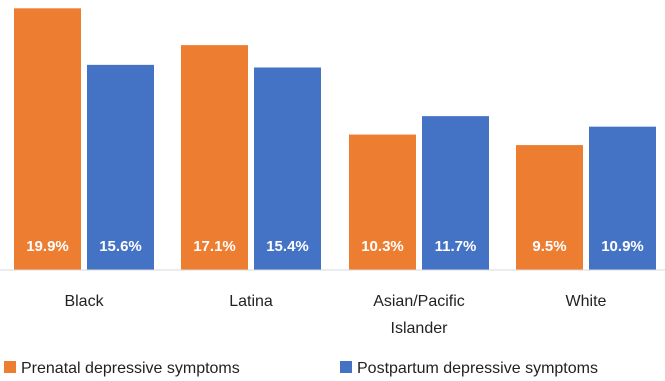 The image size is (665, 381). What do you see at coordinates (287, 246) in the screenshot?
I see `data-label-postpartum-1: 15.4%` at bounding box center [287, 246].